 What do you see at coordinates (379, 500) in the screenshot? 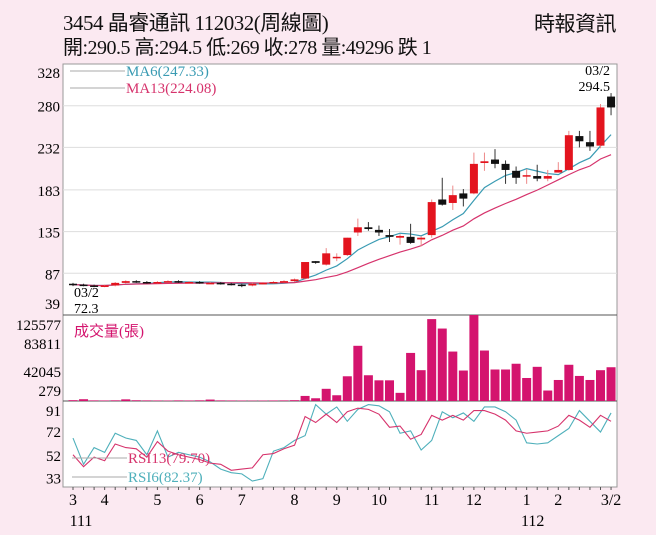
I see `x-tick-label: 10` at bounding box center [379, 500].